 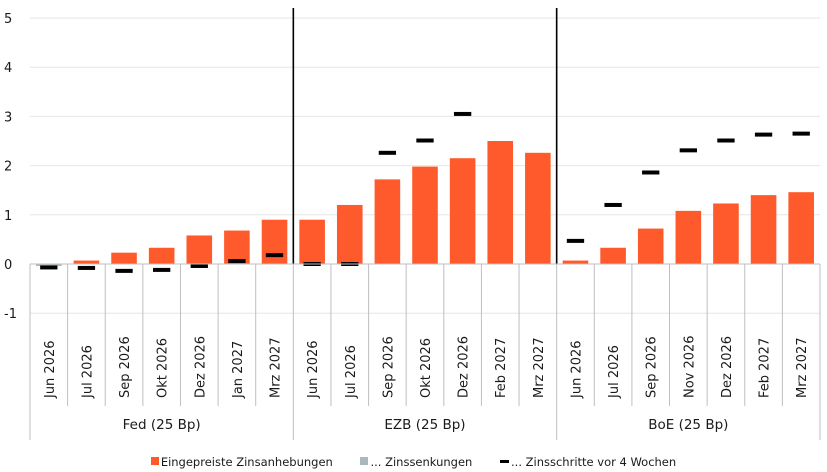 I want to click on group-label: Fed (25 Bp), so click(x=162, y=425).